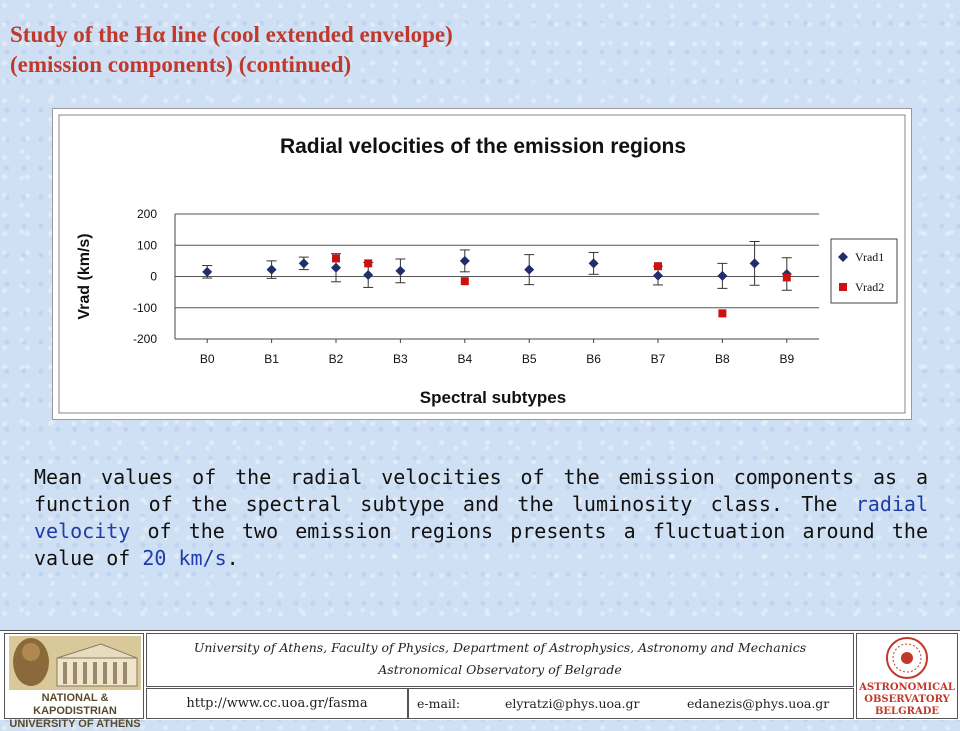 The width and height of the screenshot is (960, 731). What do you see at coordinates (145, 339) in the screenshot?
I see `y-tick-label-4: -200` at bounding box center [145, 339].